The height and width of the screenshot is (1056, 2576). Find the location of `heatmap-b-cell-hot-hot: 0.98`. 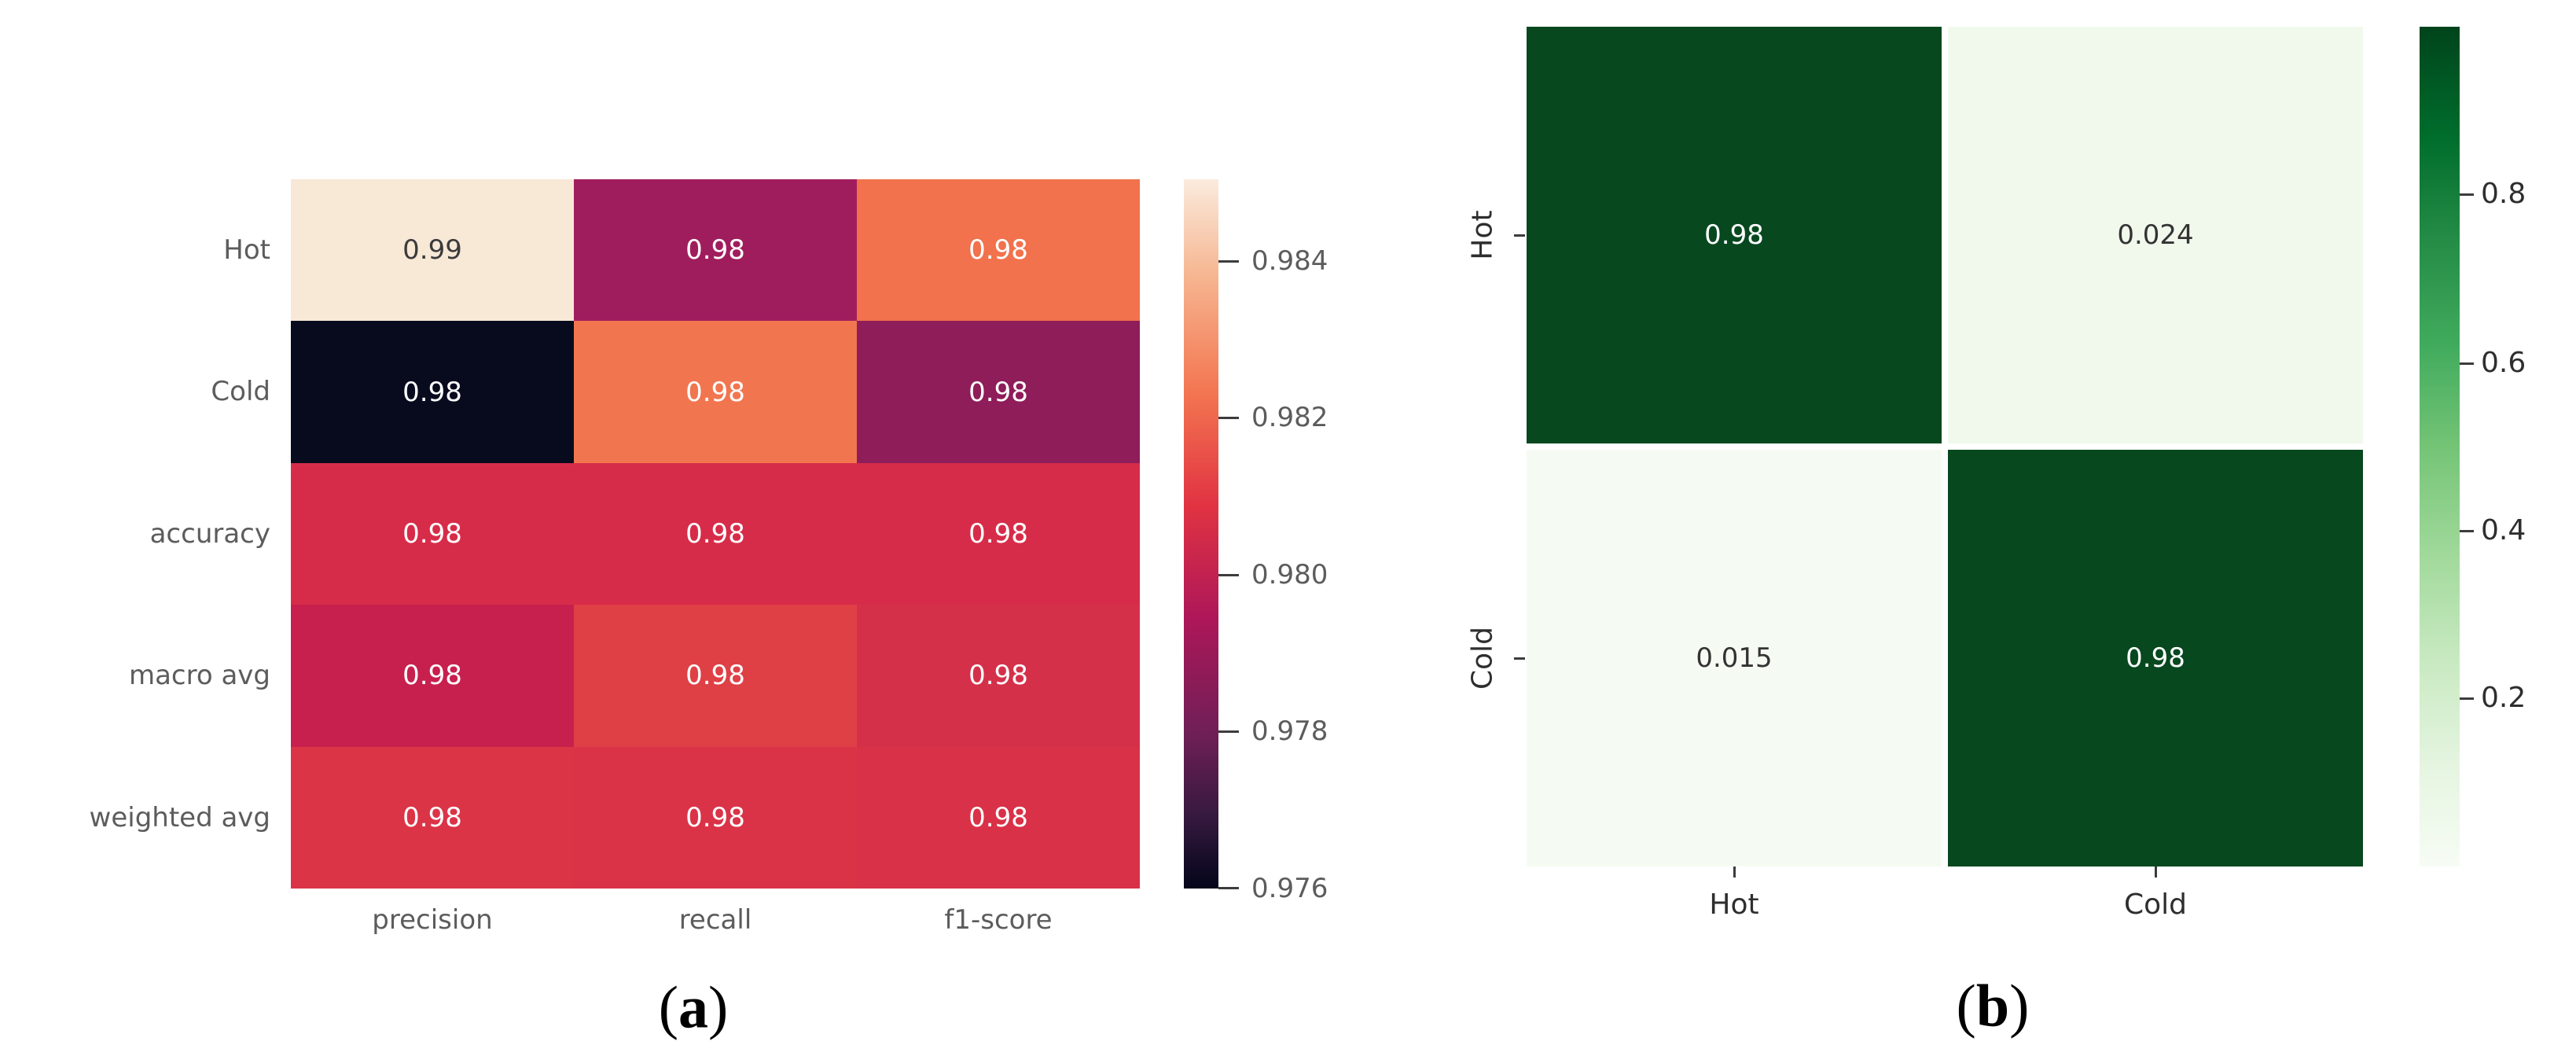

heatmap-b-cell-hot-hot: 0.98 is located at coordinates (1734, 235).